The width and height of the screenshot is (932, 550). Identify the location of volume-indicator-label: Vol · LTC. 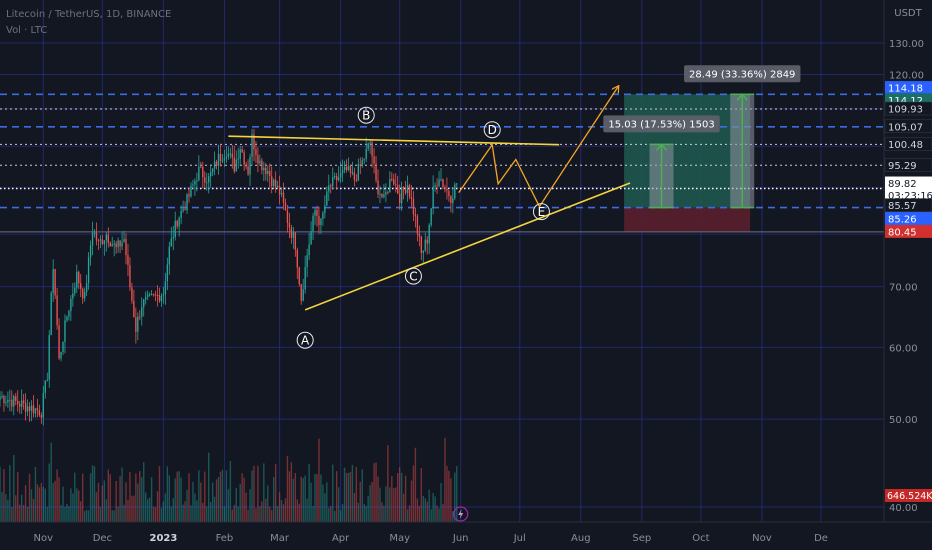
(27, 30).